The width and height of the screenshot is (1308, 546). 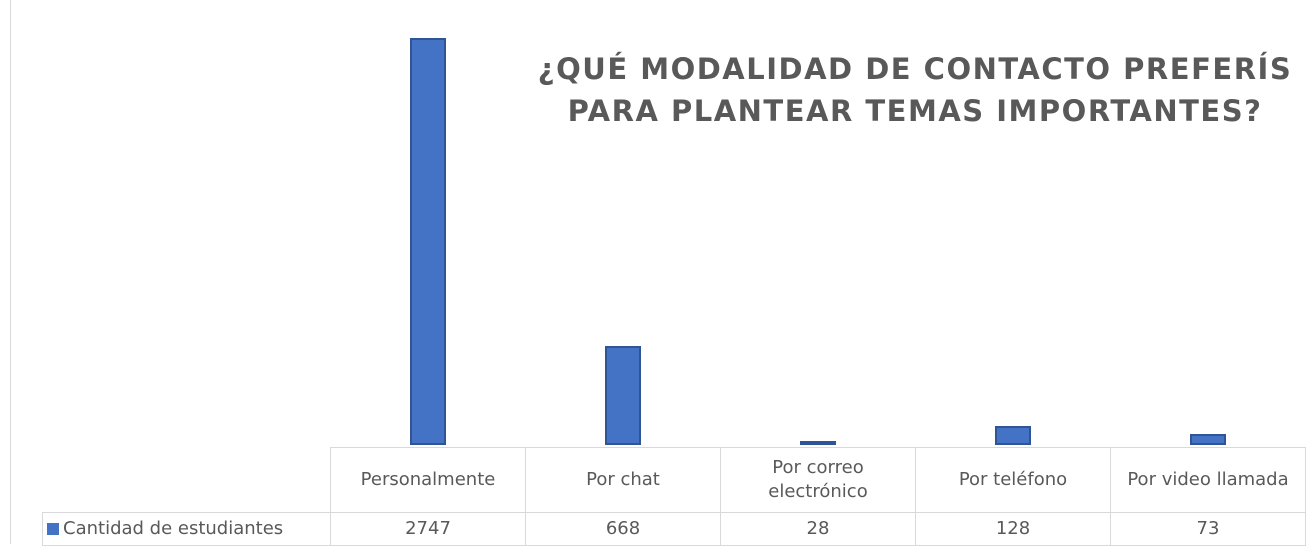 What do you see at coordinates (1013, 529) in the screenshot?
I see `value-cell: 128` at bounding box center [1013, 529].